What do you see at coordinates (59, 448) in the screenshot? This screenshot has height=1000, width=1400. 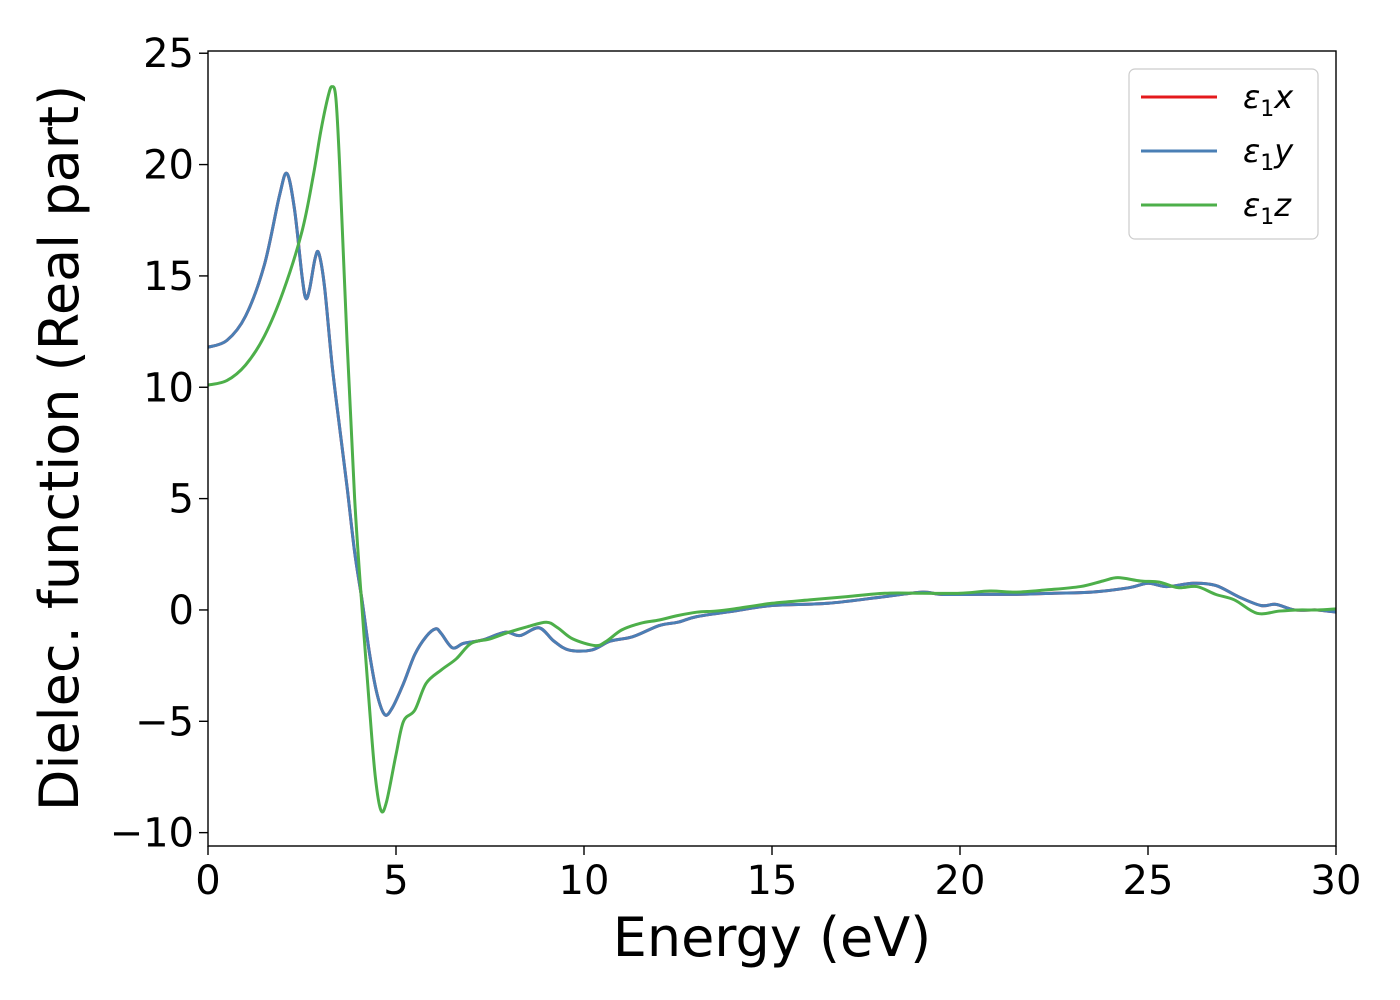 I see `y-axis-title: Dielec. function (Real part)` at bounding box center [59, 448].